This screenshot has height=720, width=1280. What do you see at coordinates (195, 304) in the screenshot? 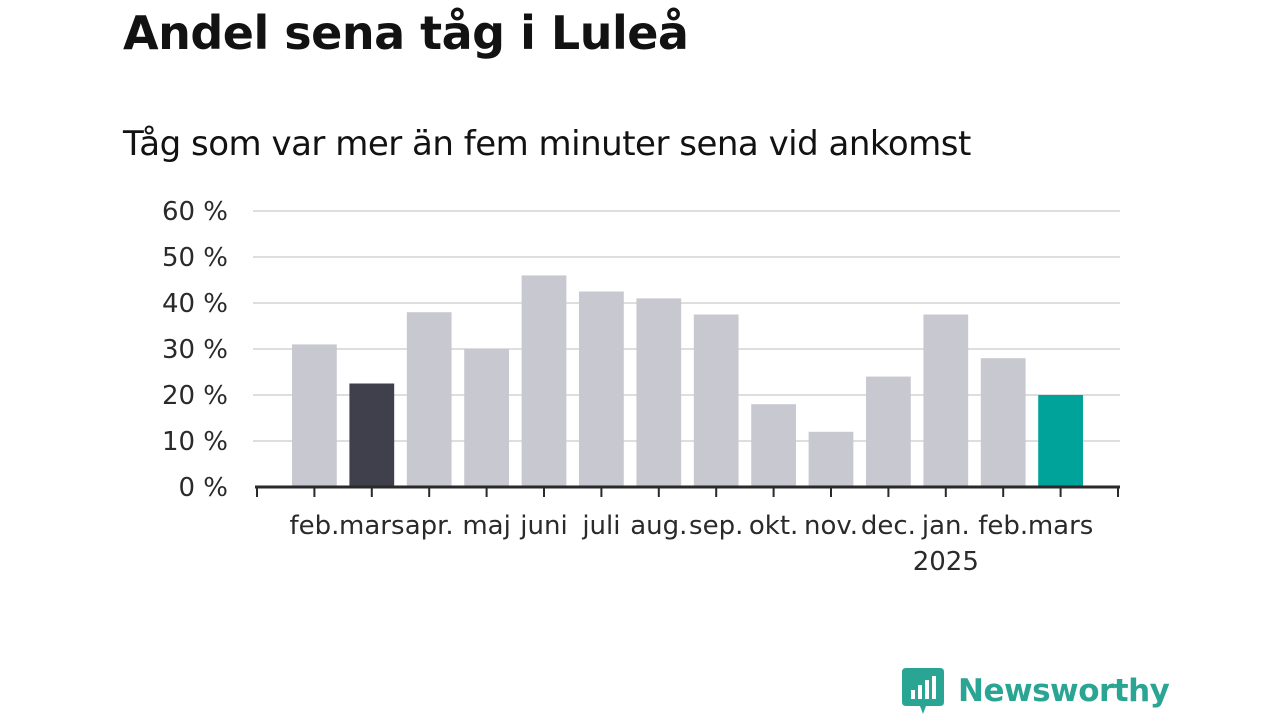
I see `y-tick-label: 40 %` at bounding box center [195, 304].